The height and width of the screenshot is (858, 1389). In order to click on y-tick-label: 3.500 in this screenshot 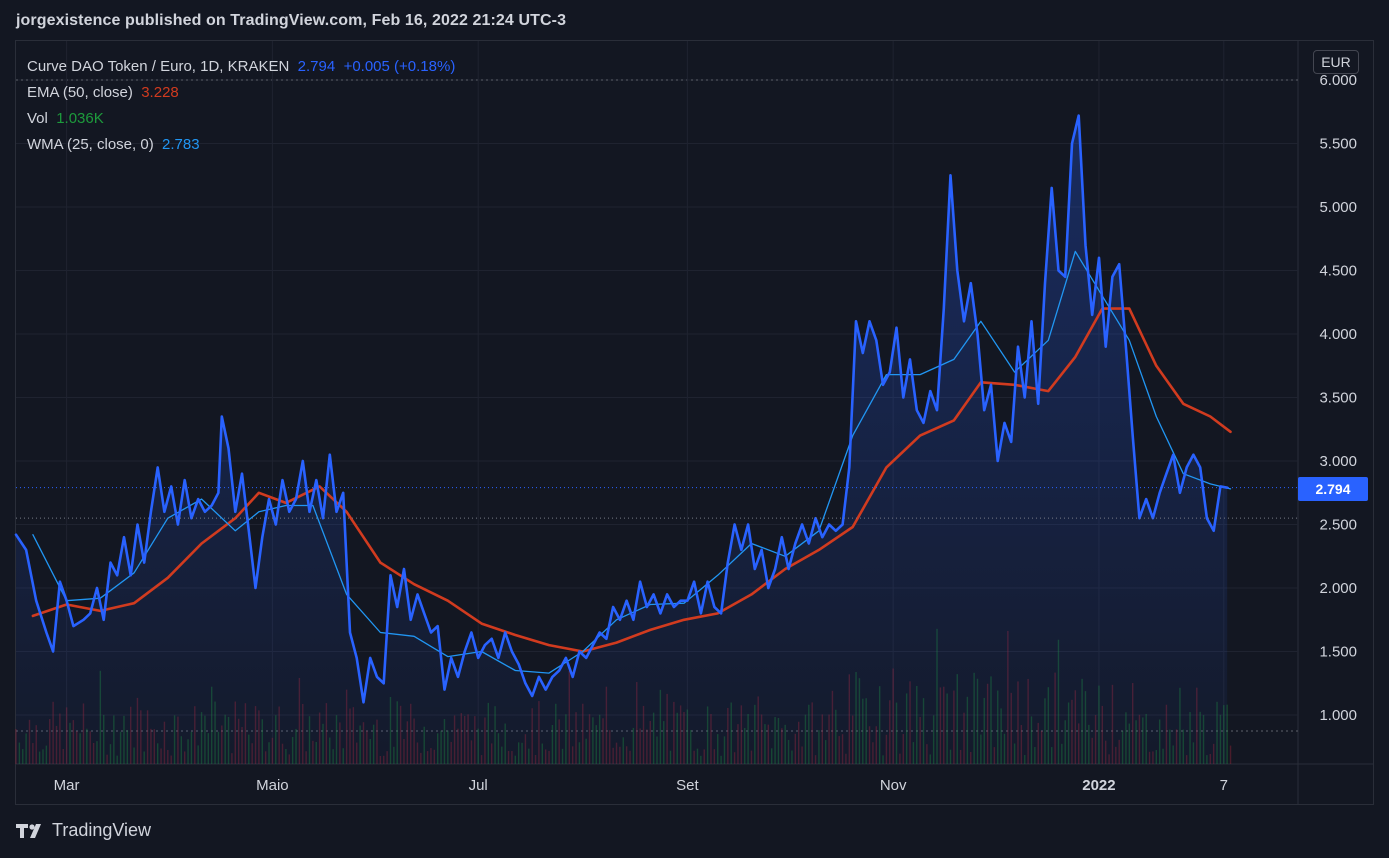, I will do `click(1338, 398)`.